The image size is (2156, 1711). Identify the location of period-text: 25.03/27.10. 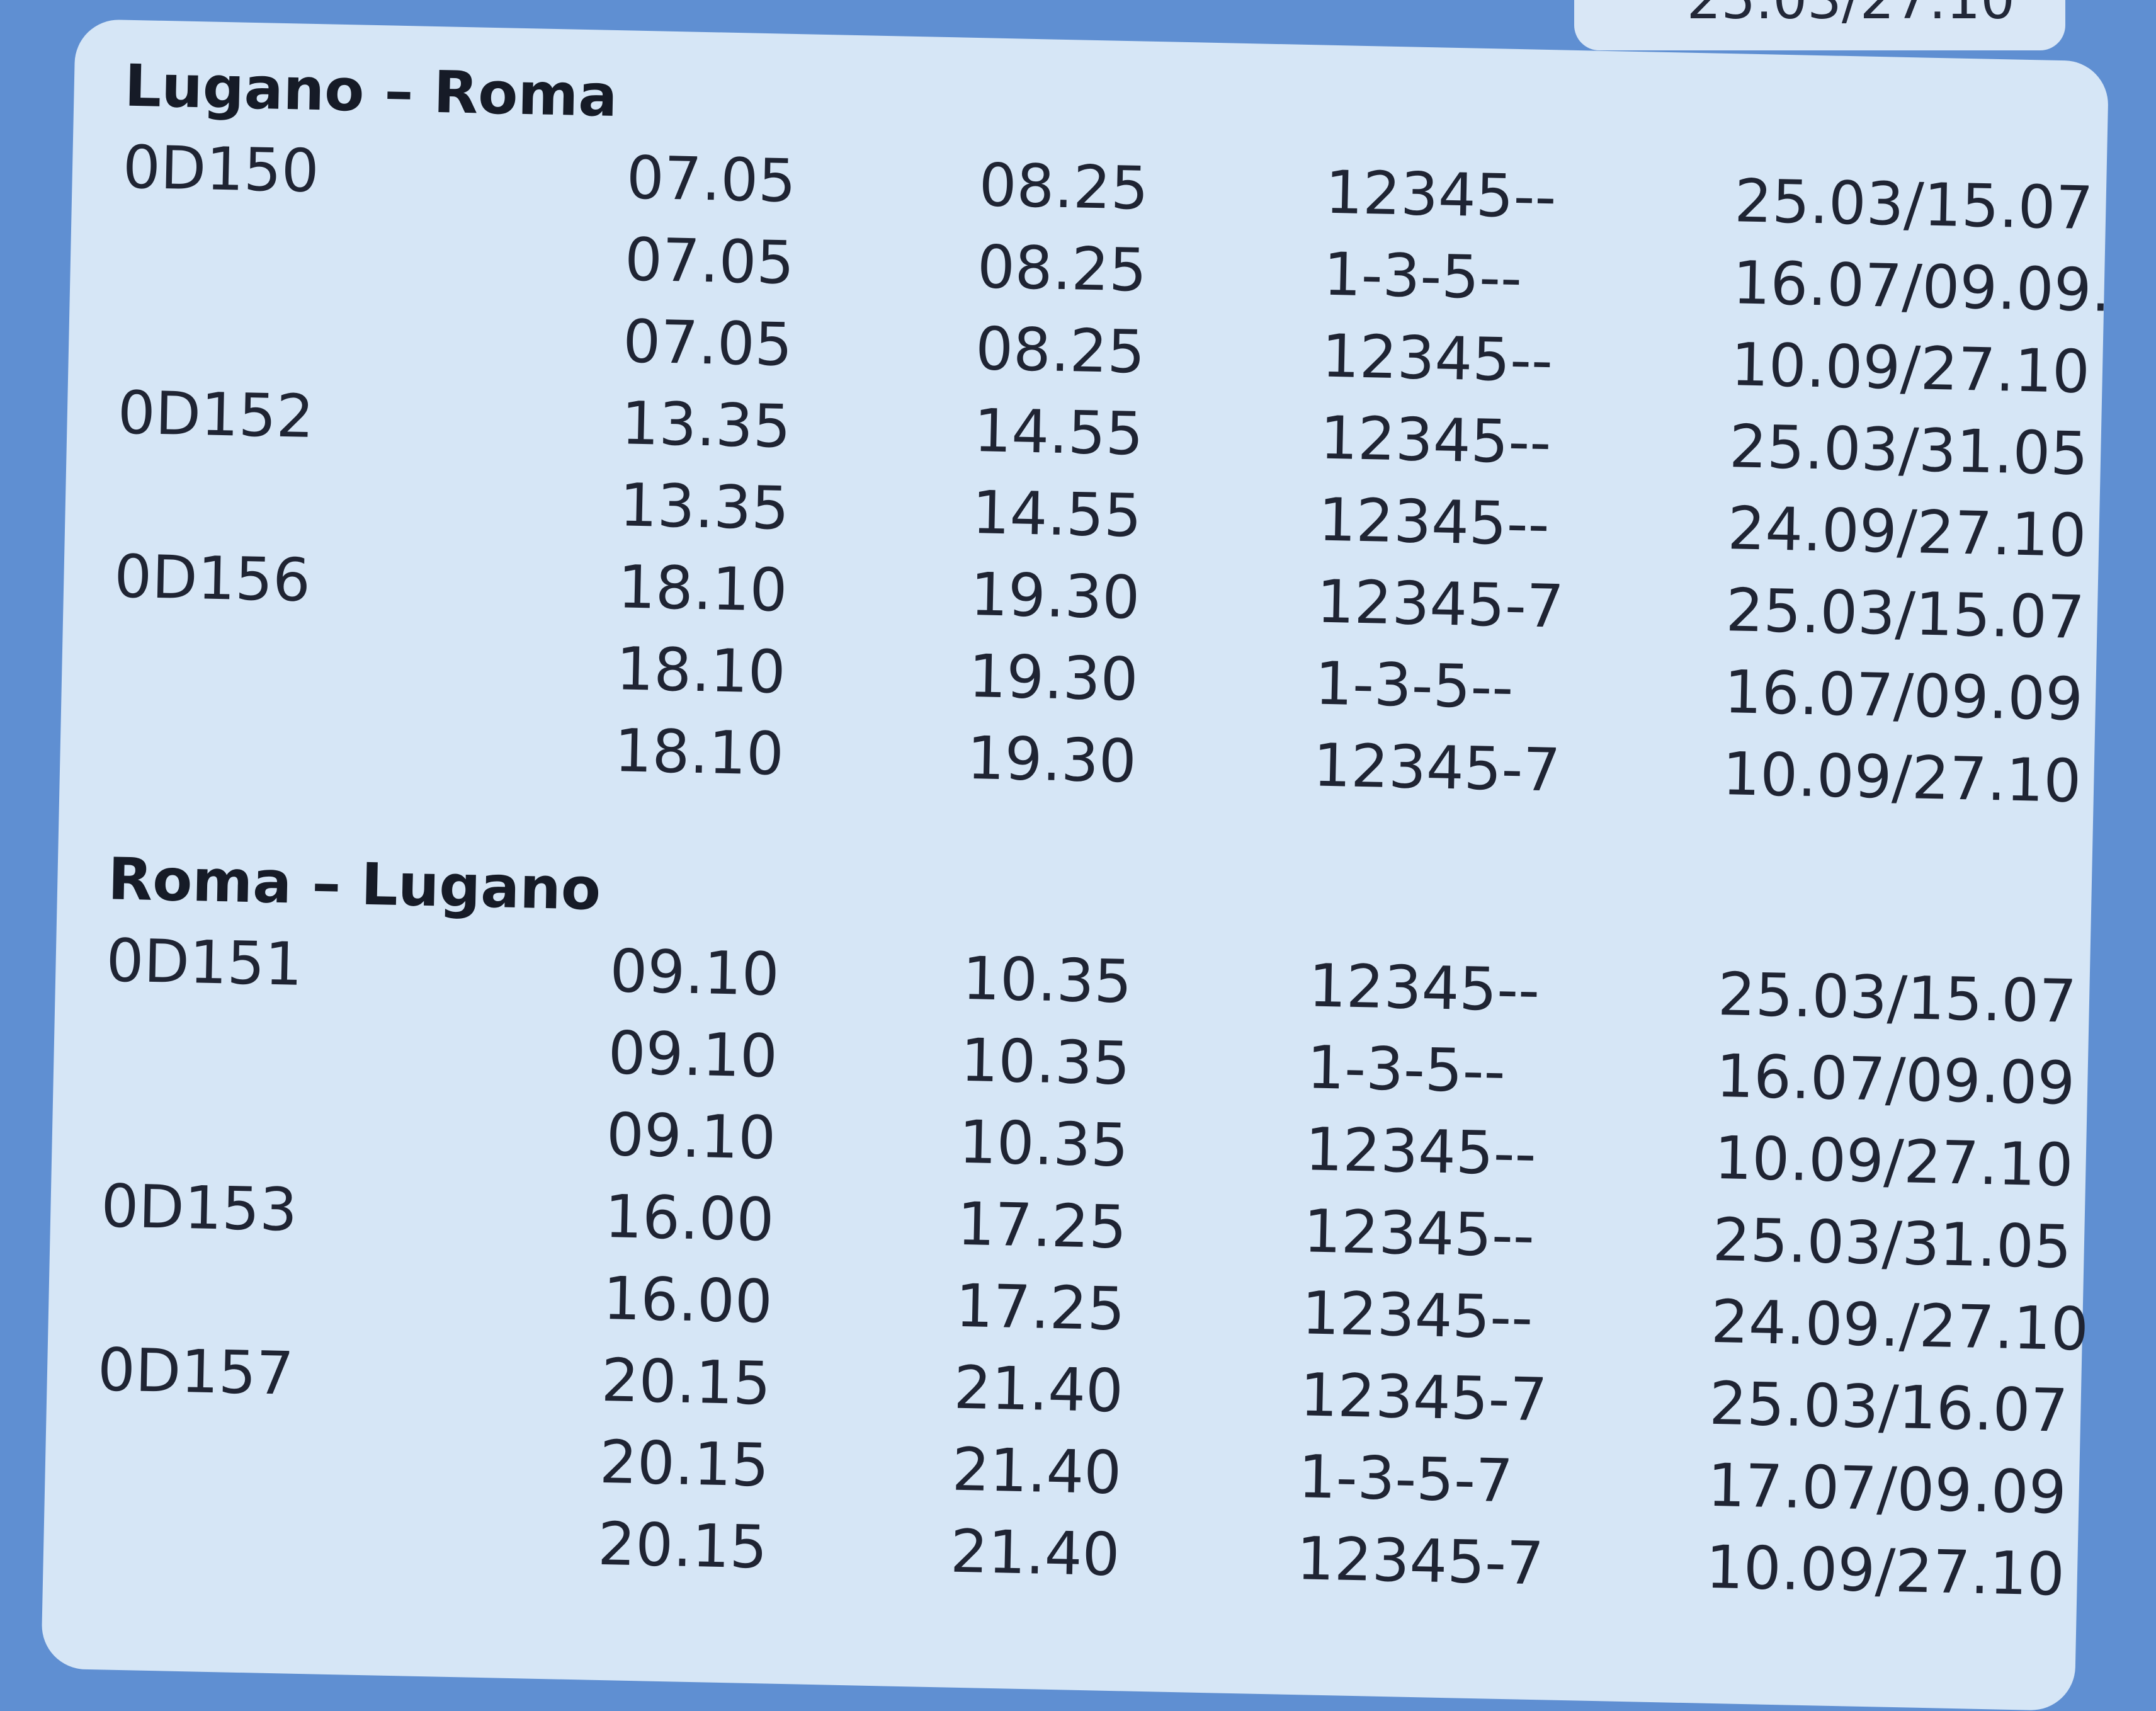
(1850, 15).